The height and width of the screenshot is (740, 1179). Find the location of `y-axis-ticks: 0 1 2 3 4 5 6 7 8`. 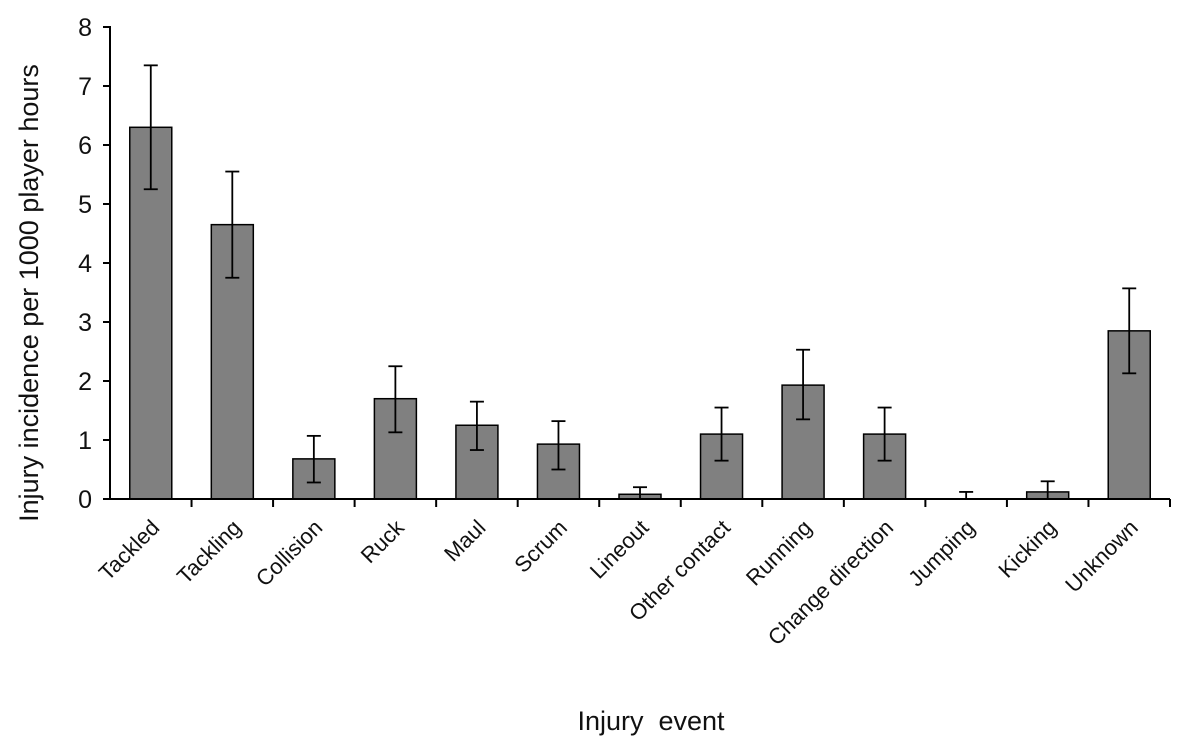

y-axis-ticks: 0 1 2 3 4 5 6 7 8 is located at coordinates (94, 264).